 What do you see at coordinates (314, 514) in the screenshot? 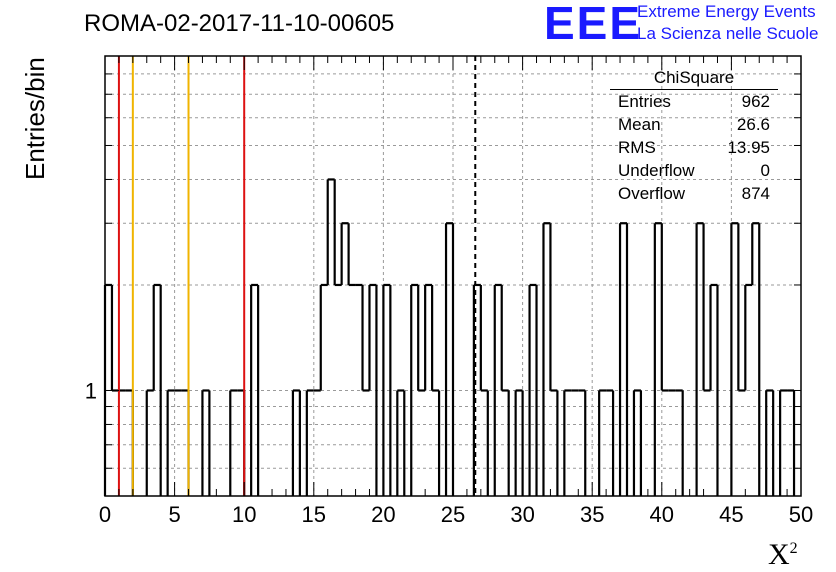
I see `x-tick-label: 15` at bounding box center [314, 514].